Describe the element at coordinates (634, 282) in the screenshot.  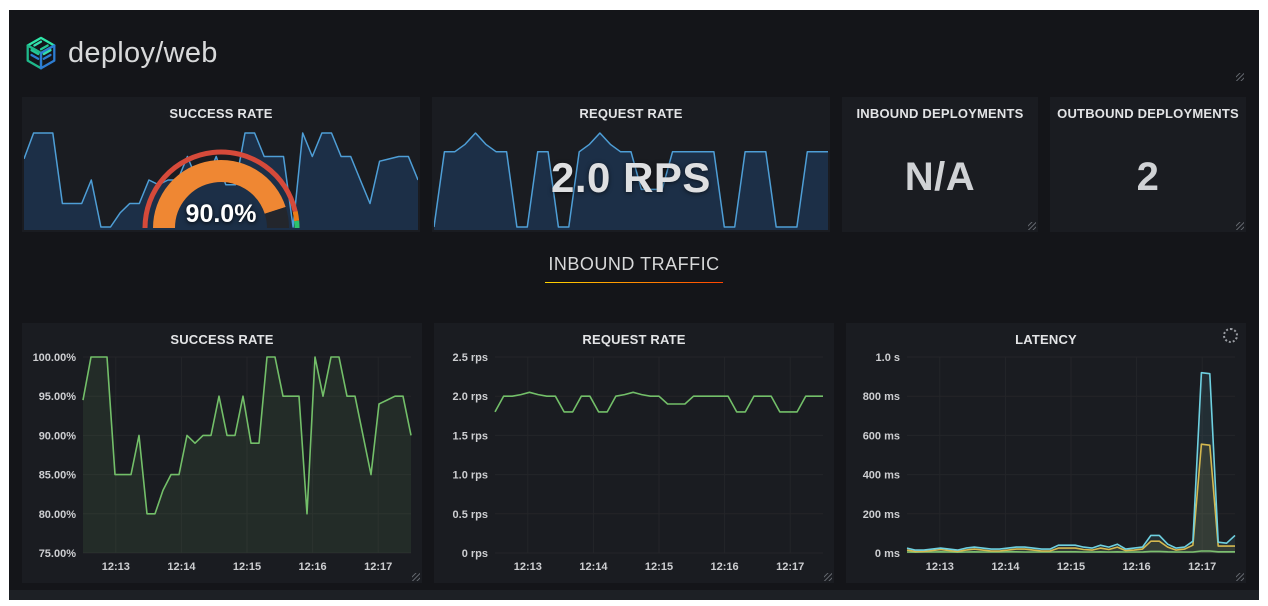
I see `row-title-underline` at that location.